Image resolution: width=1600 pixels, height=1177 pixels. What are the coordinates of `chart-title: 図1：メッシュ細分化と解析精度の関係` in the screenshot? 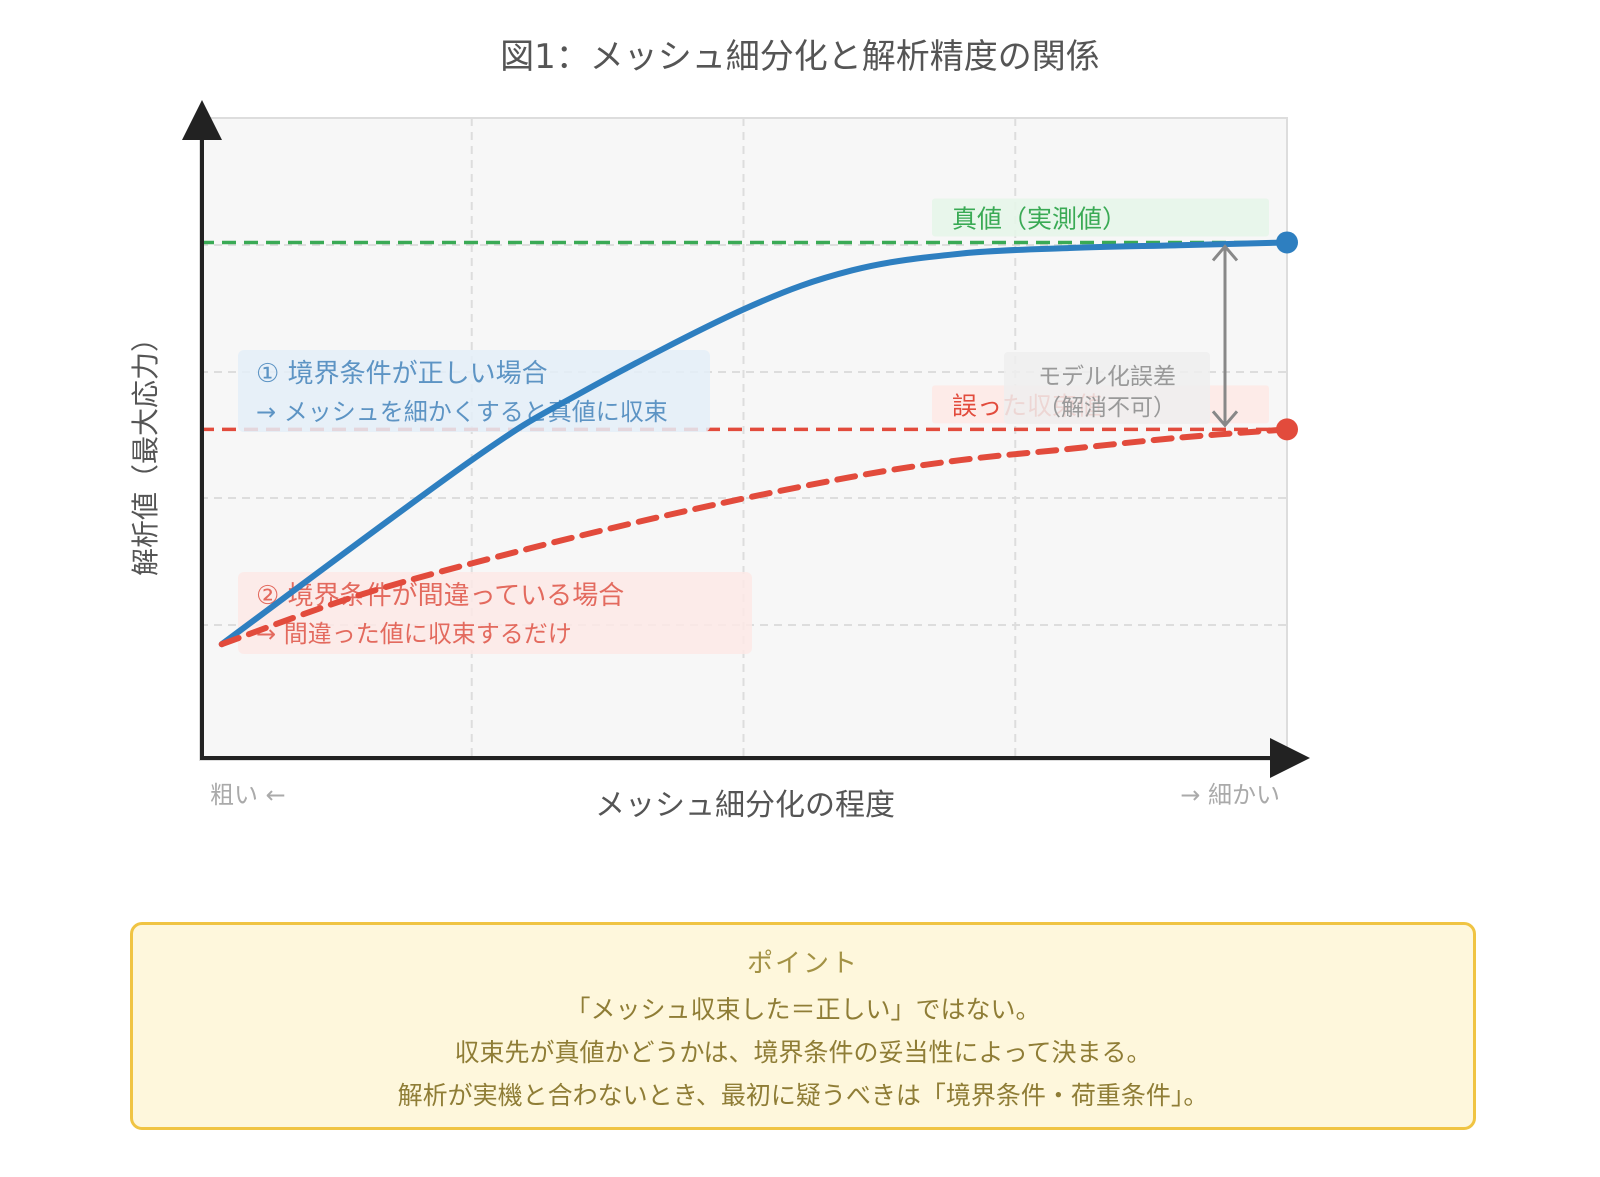 It's located at (800, 57).